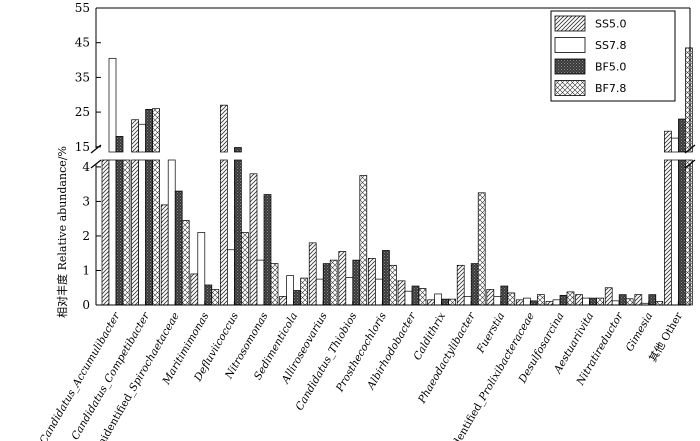 The image size is (700, 441). Describe the element at coordinates (689, 100) in the screenshot. I see `bar-upper-BF7.8-19` at that location.